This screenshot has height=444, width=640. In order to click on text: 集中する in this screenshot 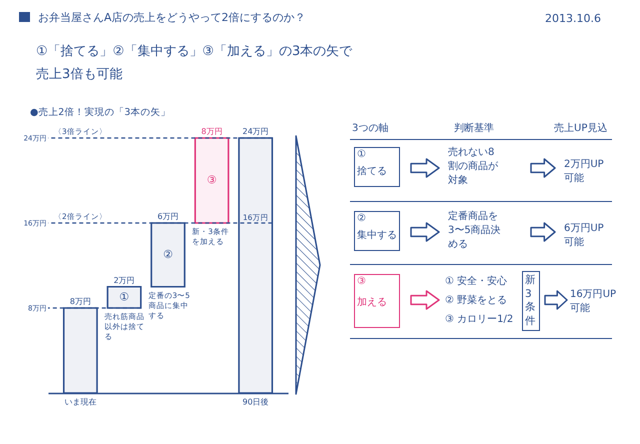, I will do `click(377, 236)`.